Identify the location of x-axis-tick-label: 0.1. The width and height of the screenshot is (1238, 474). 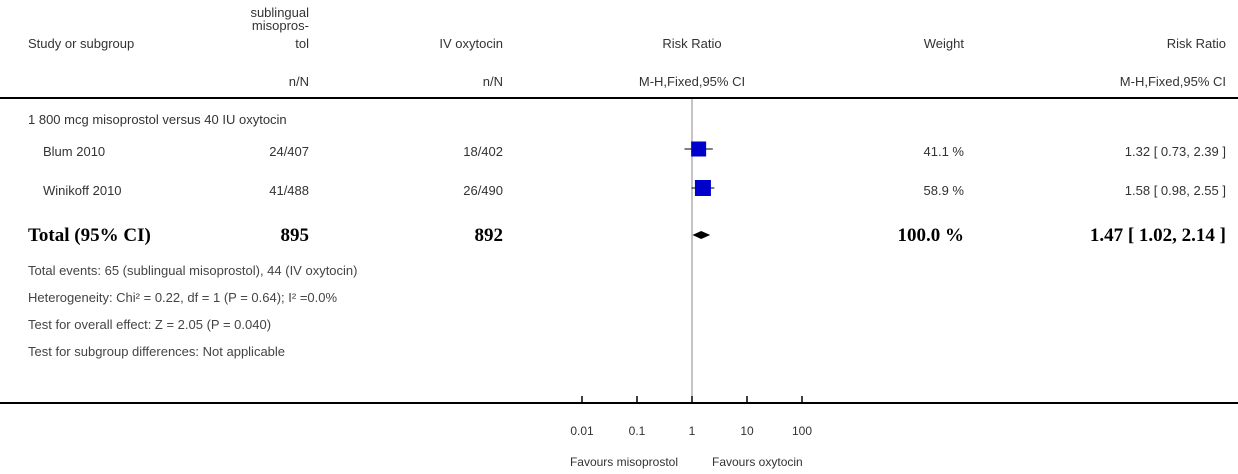
(637, 431).